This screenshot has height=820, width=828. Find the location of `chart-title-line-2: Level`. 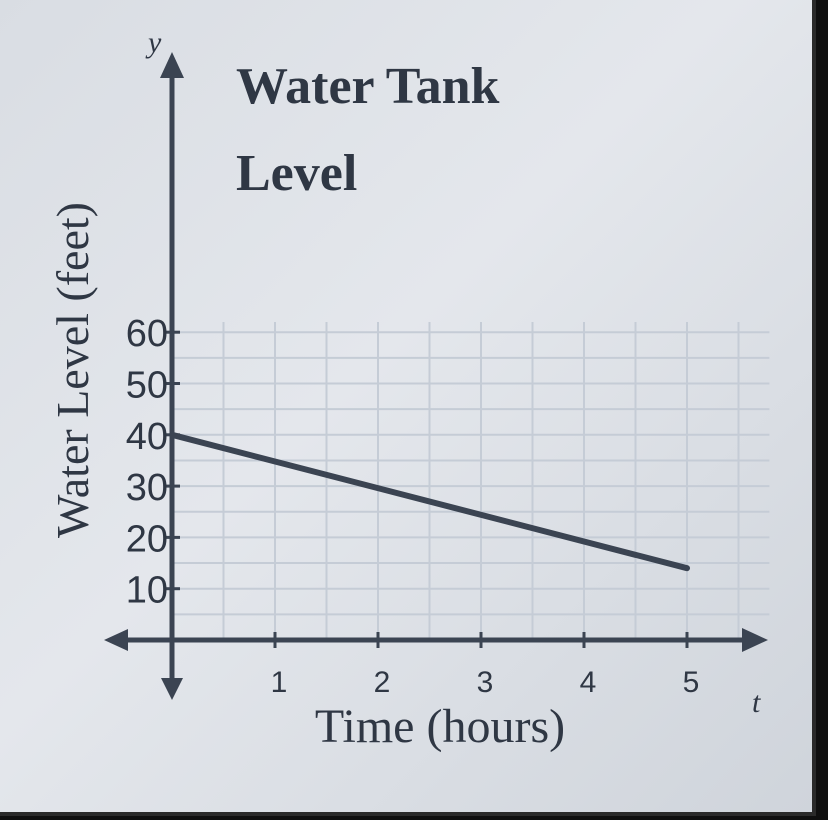

chart-title-line-2: Level is located at coordinates (296, 173).